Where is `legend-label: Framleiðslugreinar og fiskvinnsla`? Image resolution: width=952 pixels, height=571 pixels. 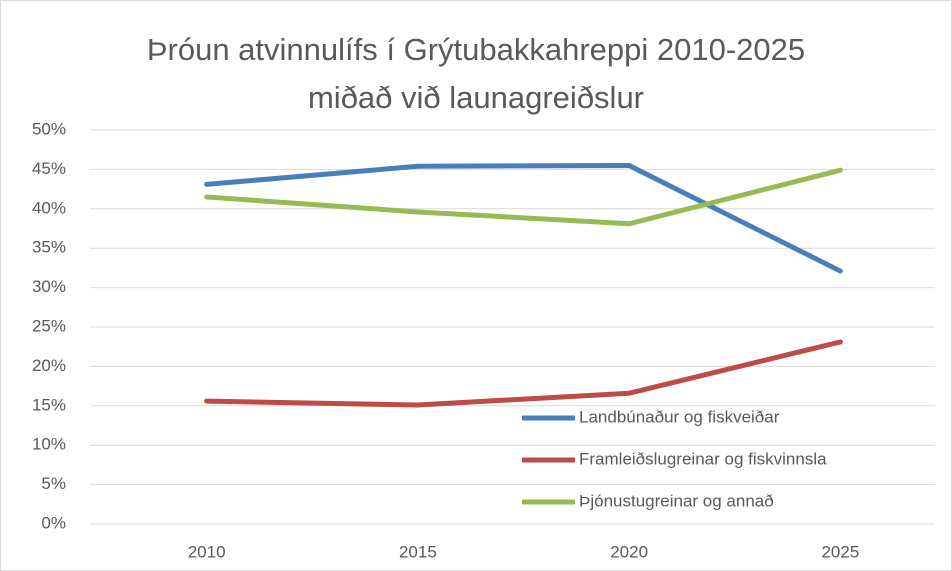 legend-label: Framleiðslugreinar og fiskvinnsla is located at coordinates (703, 458).